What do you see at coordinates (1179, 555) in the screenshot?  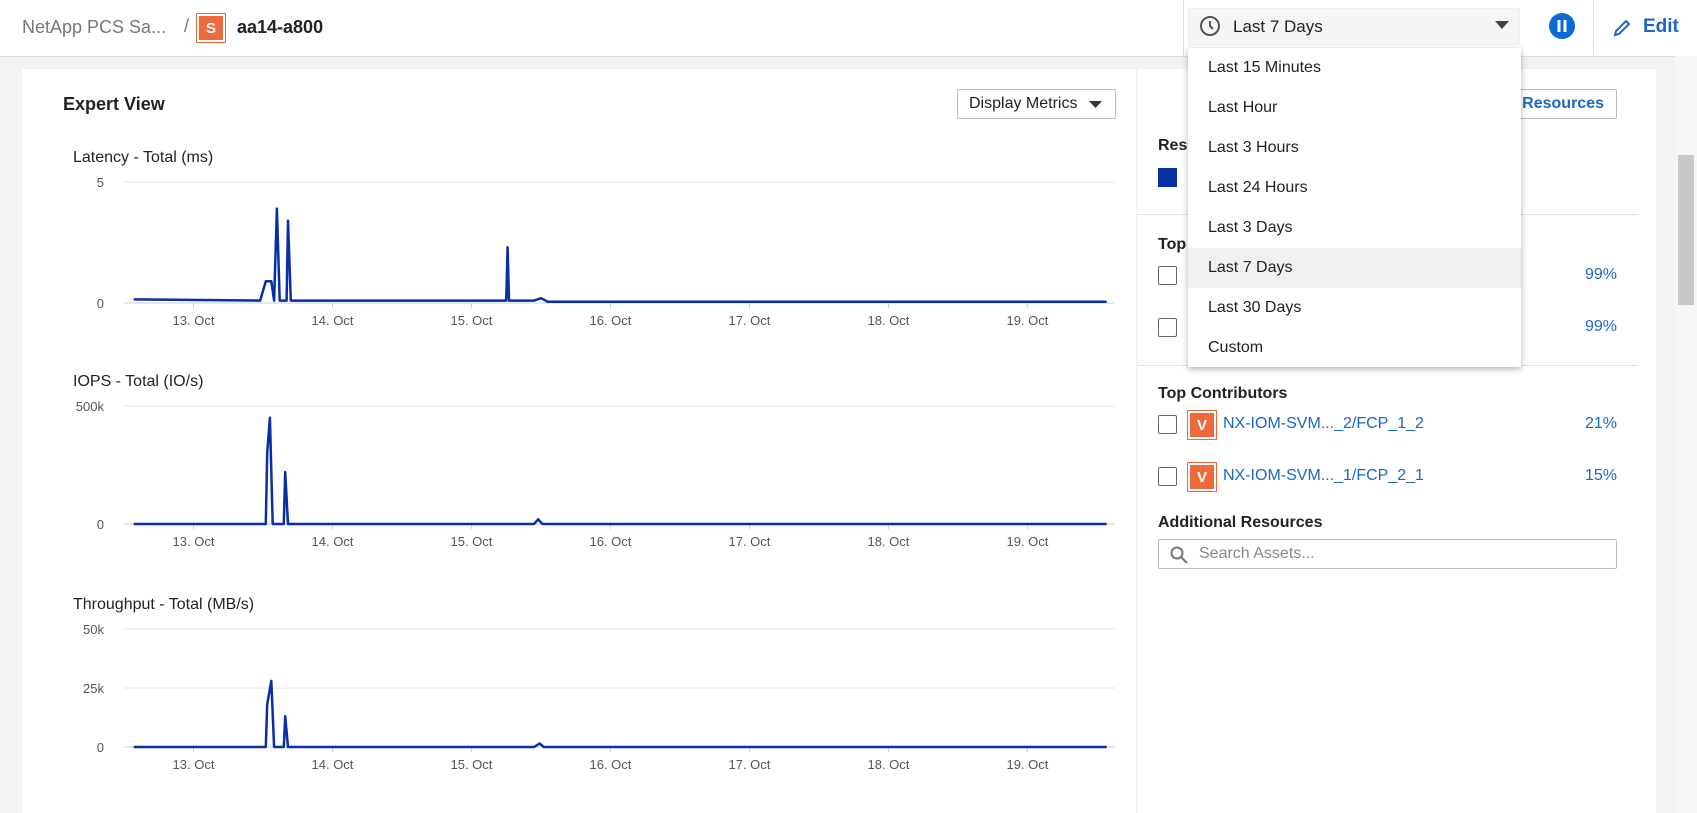 I see `search-icon` at bounding box center [1179, 555].